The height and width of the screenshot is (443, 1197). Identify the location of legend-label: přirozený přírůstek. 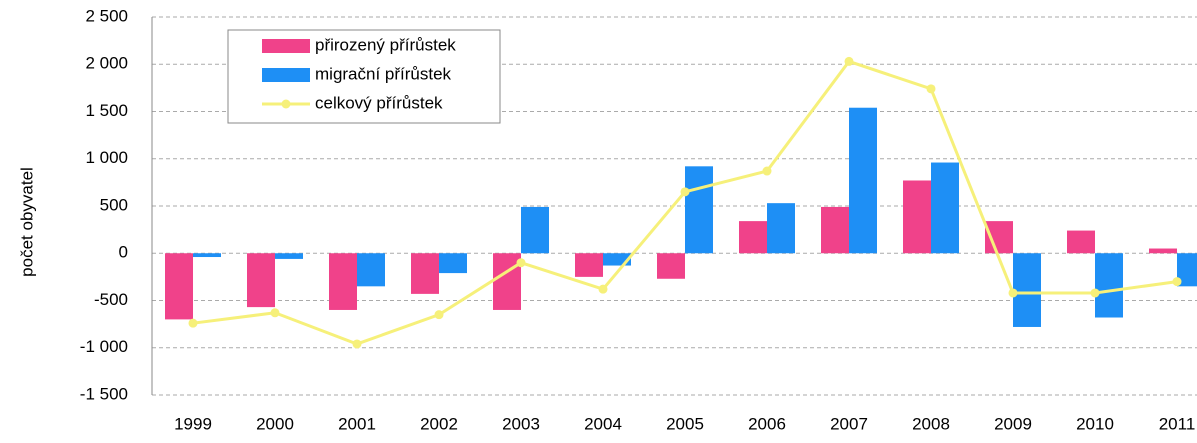
(385, 44).